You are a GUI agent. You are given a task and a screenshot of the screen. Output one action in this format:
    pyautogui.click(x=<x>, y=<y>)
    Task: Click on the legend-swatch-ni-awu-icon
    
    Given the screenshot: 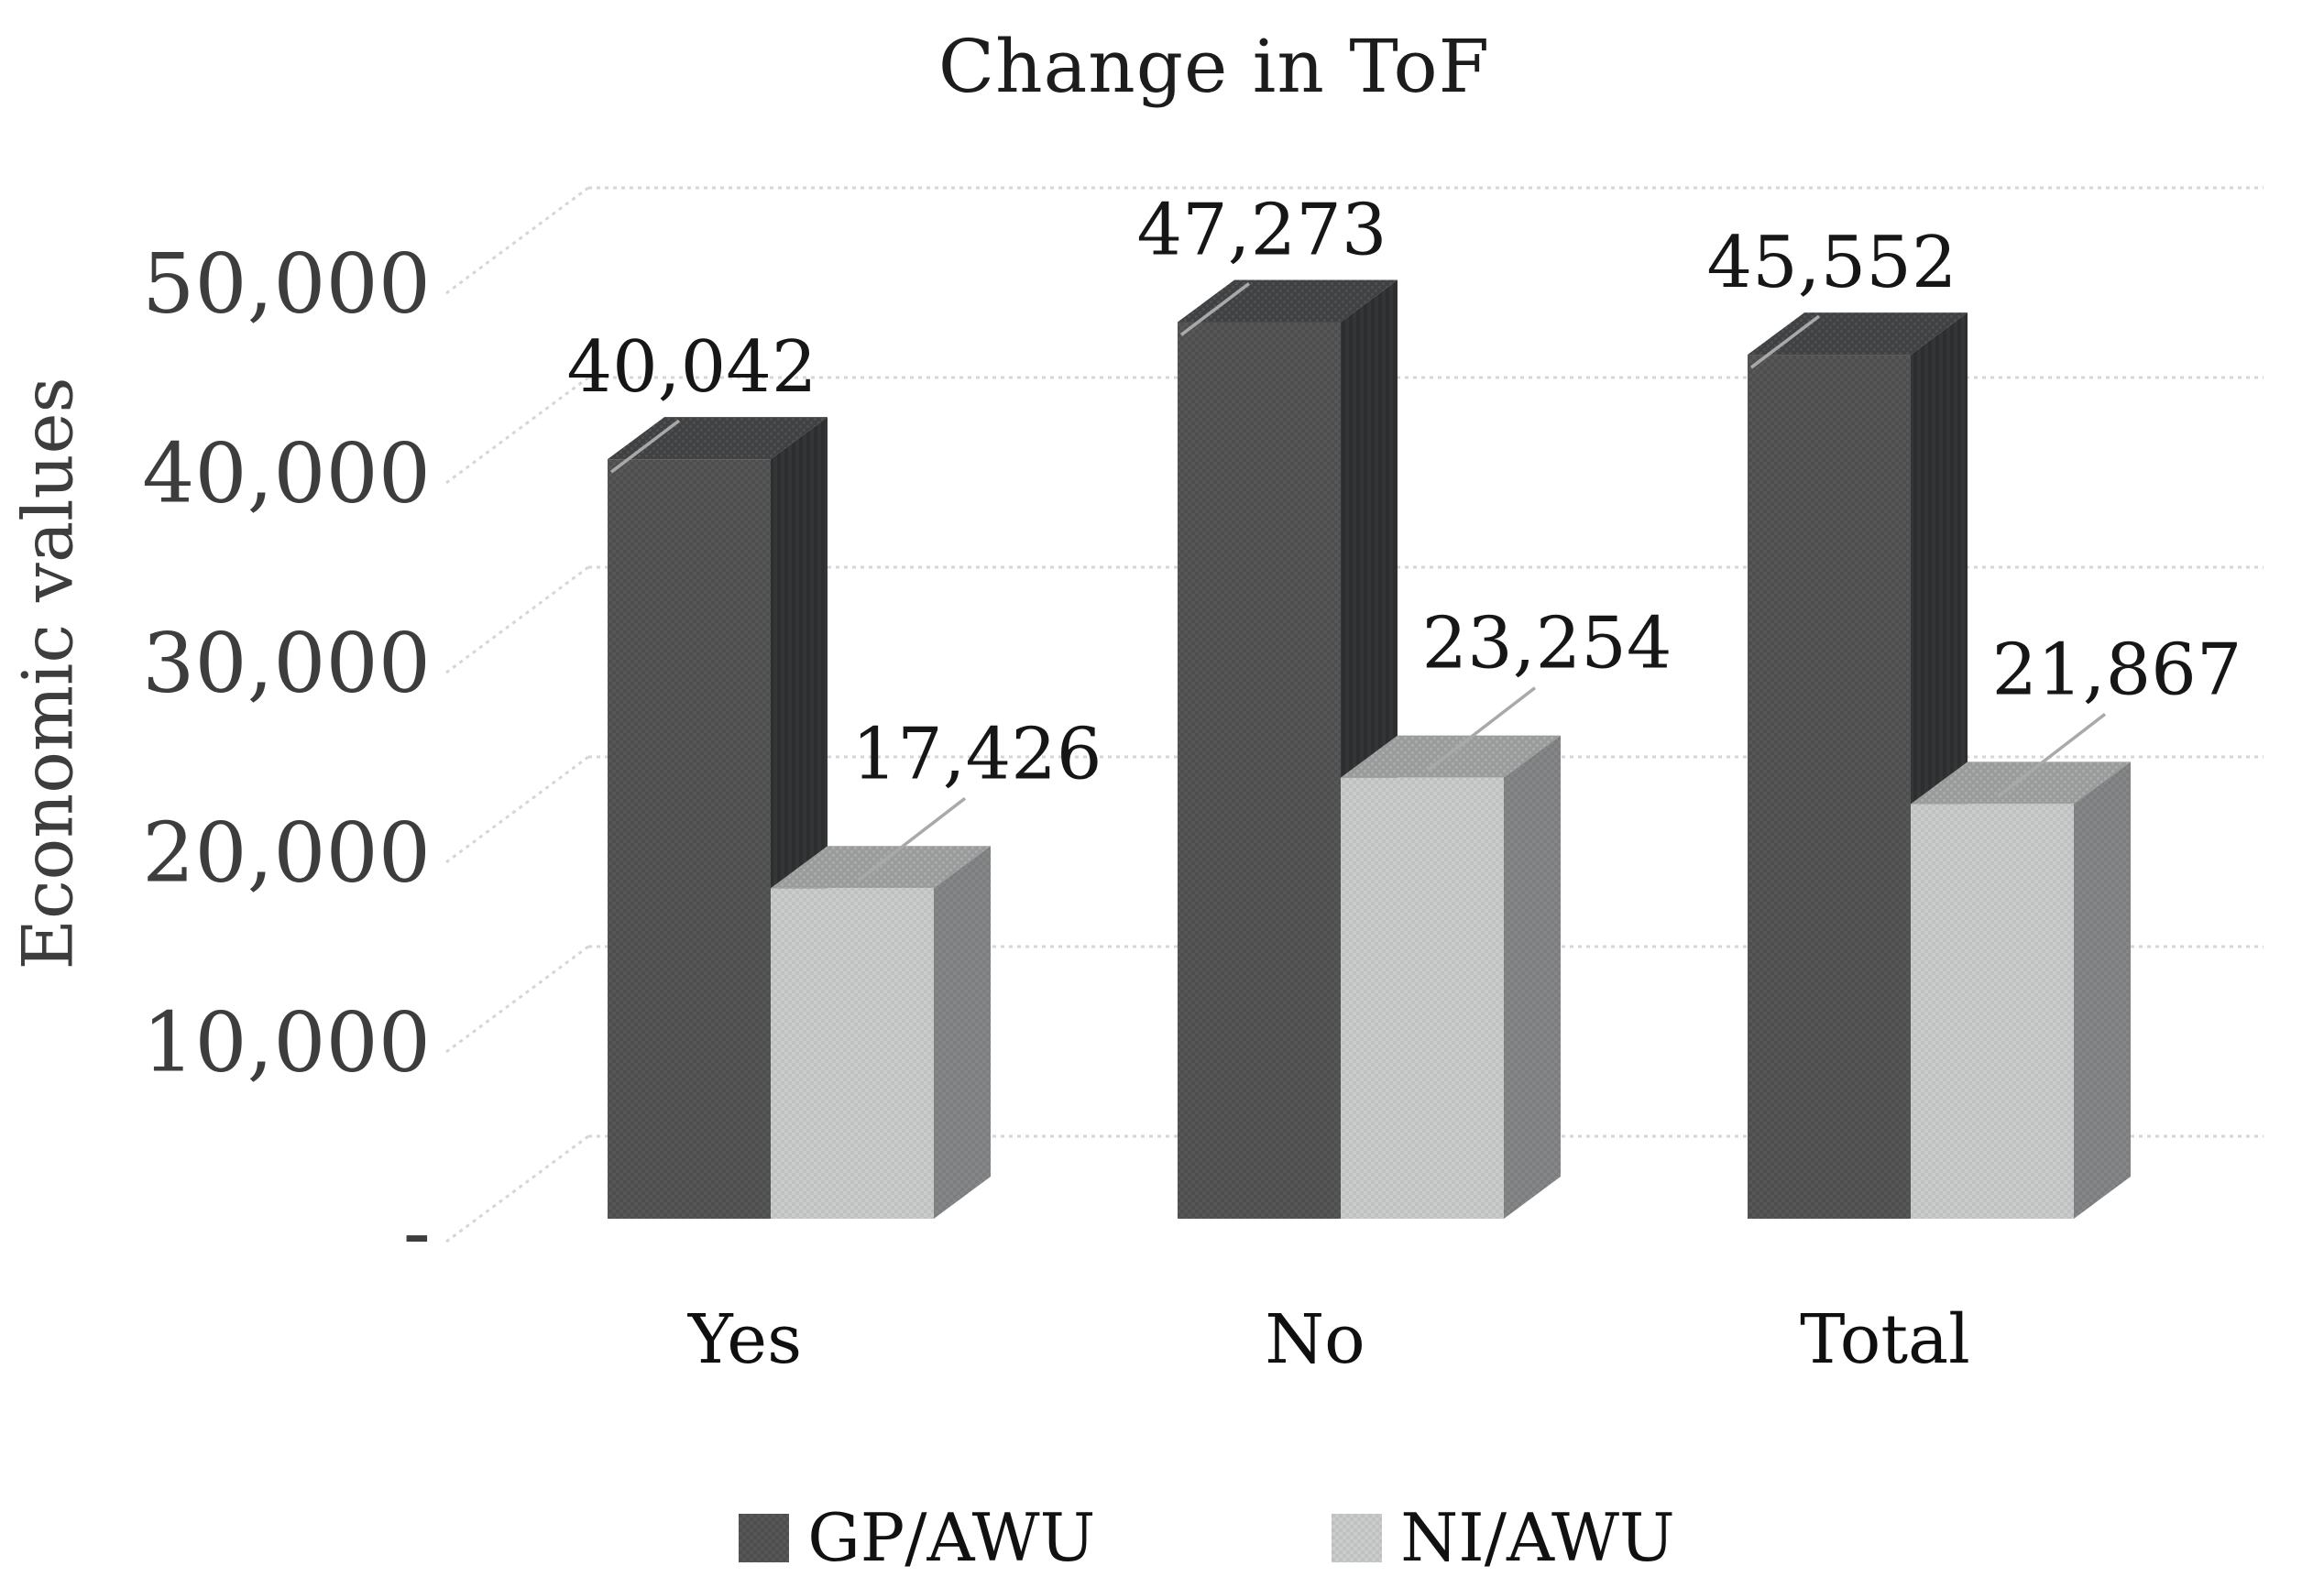 What is the action you would take?
    pyautogui.click(x=1358, y=1537)
    